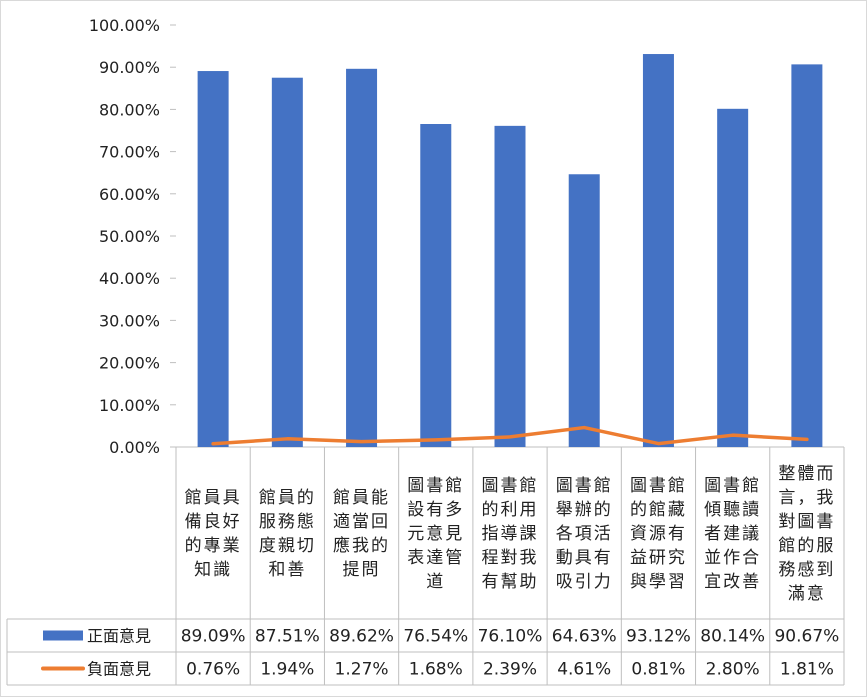 Image resolution: width=867 pixels, height=700 pixels. Describe the element at coordinates (806, 522) in the screenshot. I see `category-label-line: 對圖書` at that location.